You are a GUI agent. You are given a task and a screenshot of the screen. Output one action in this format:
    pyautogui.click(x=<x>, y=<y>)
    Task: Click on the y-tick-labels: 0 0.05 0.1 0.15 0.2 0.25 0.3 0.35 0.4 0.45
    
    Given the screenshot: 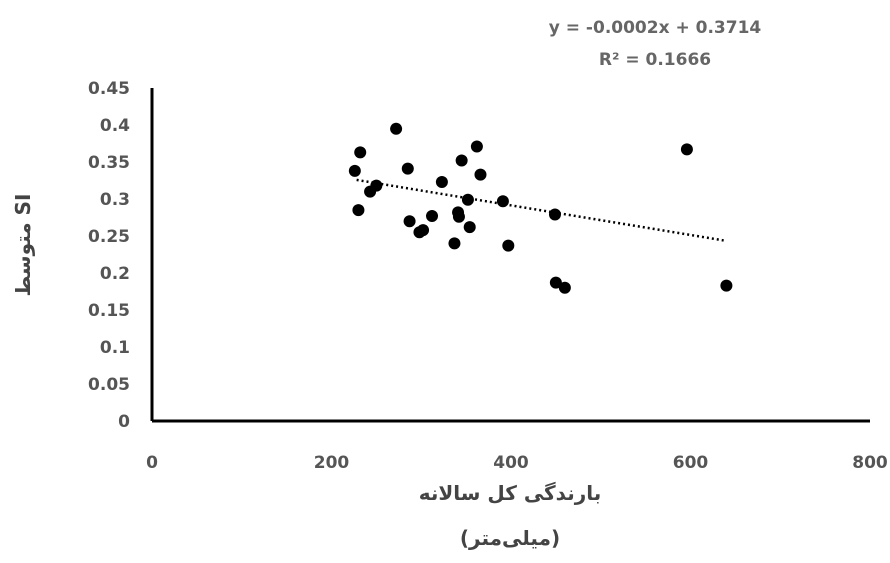 What is the action you would take?
    pyautogui.click(x=109, y=255)
    